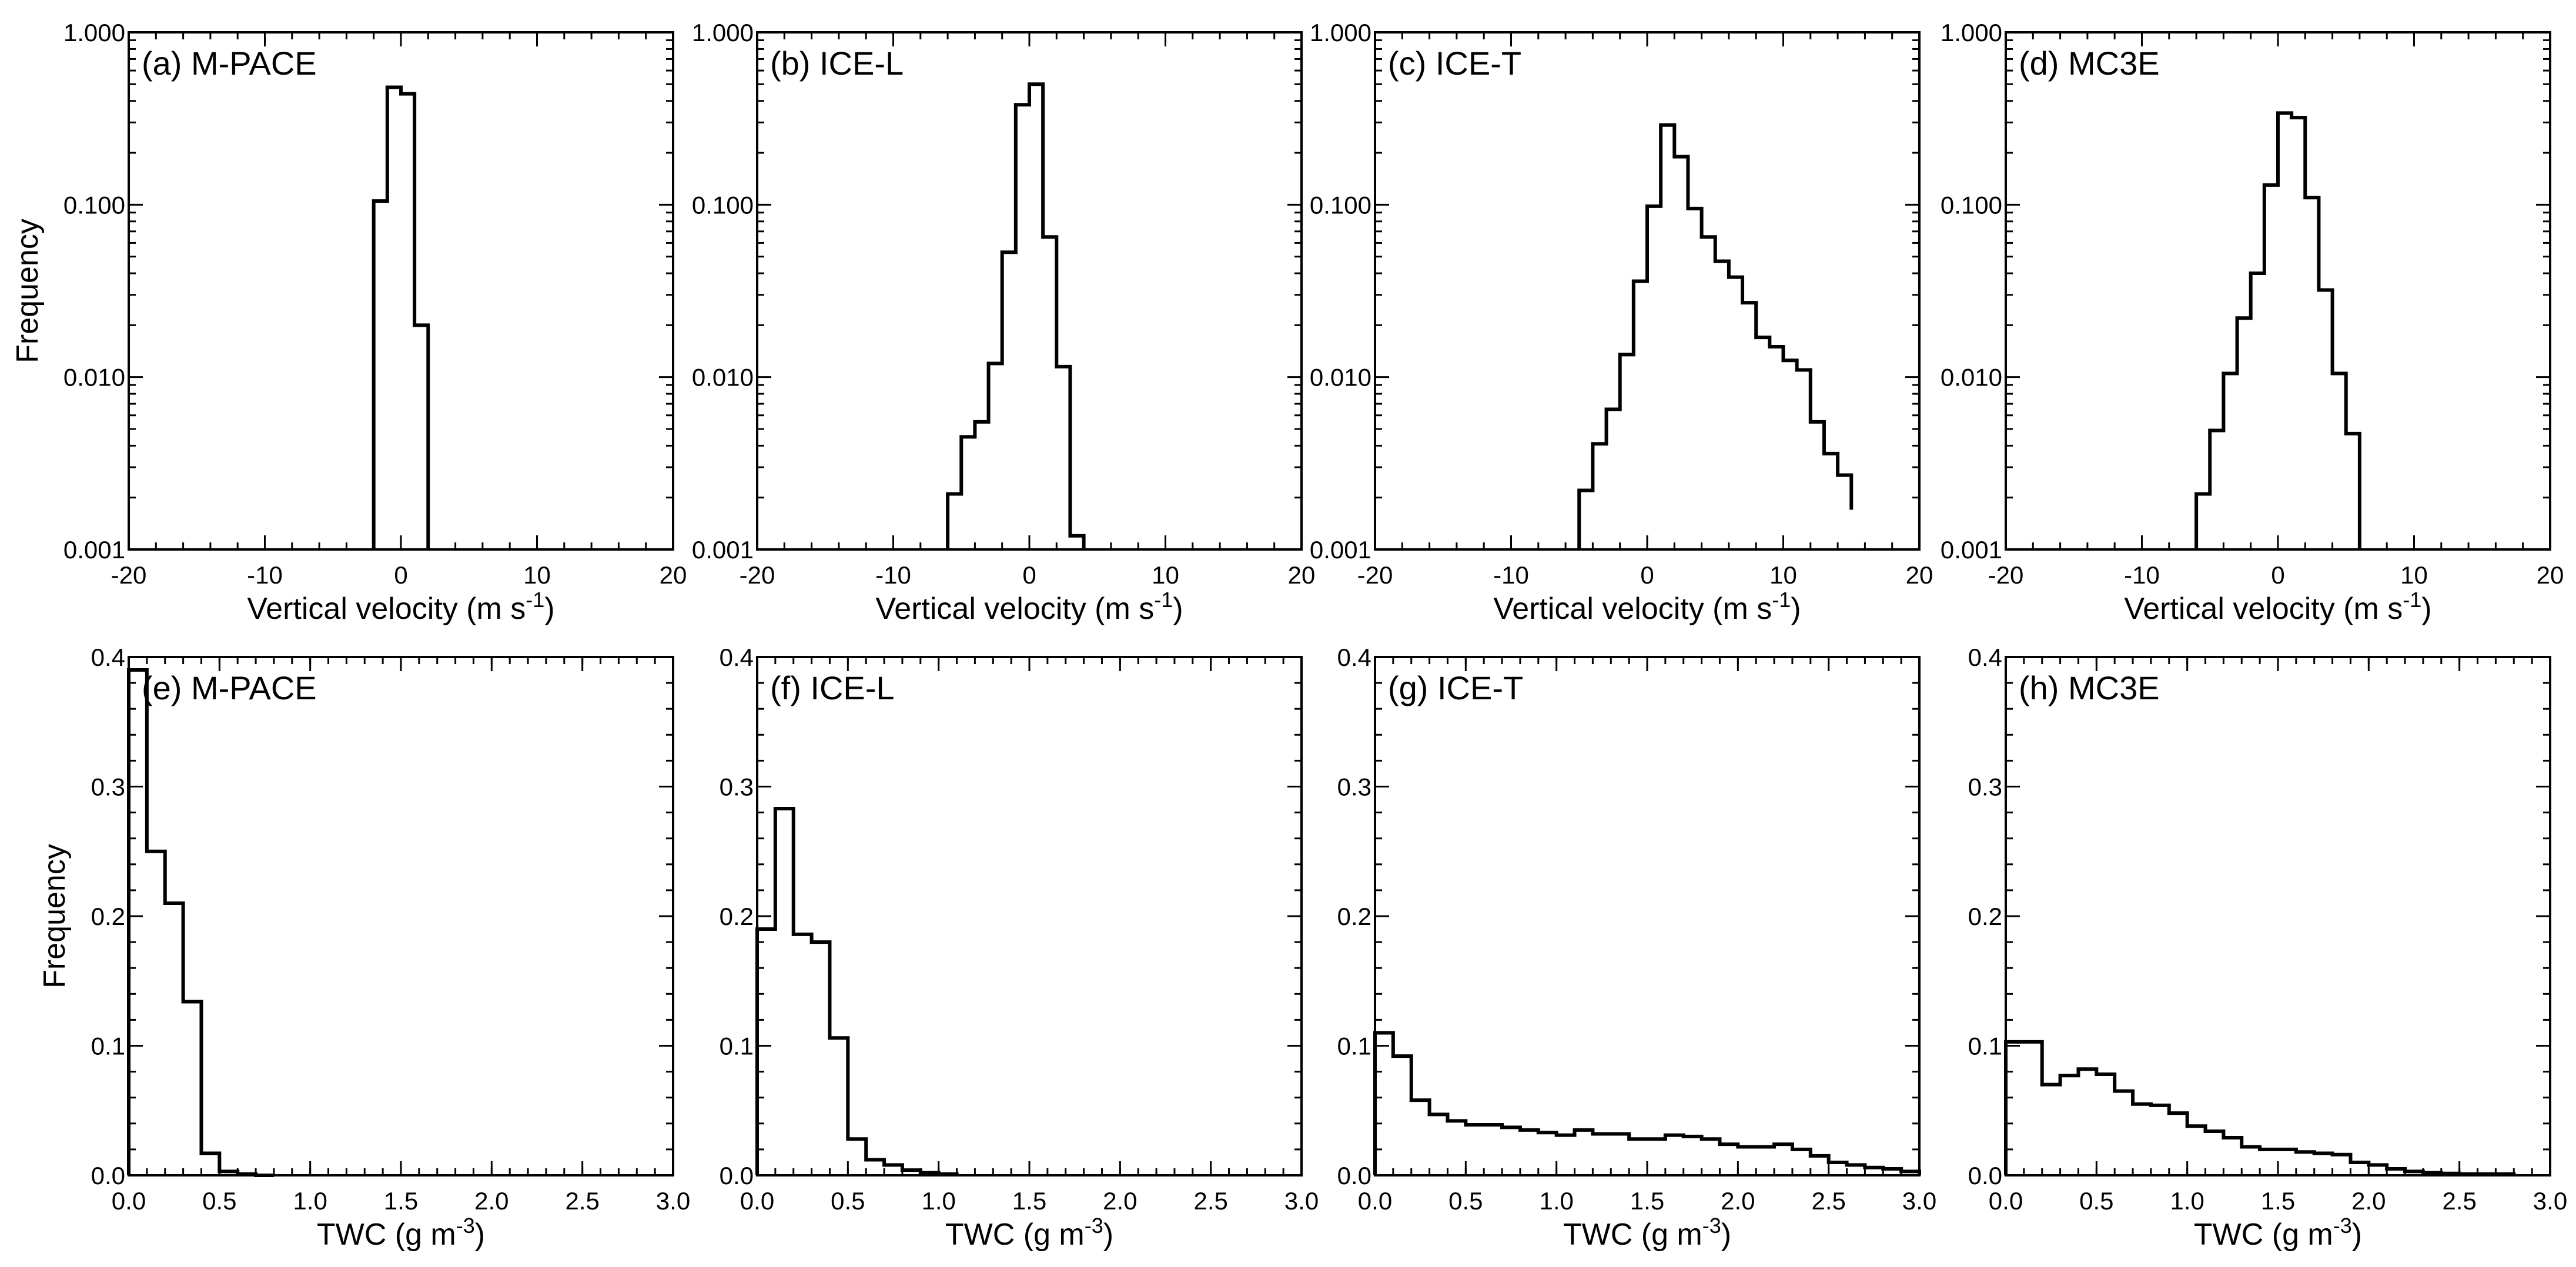  I want to click on y-tick-label: 0.1, so click(1354, 1046).